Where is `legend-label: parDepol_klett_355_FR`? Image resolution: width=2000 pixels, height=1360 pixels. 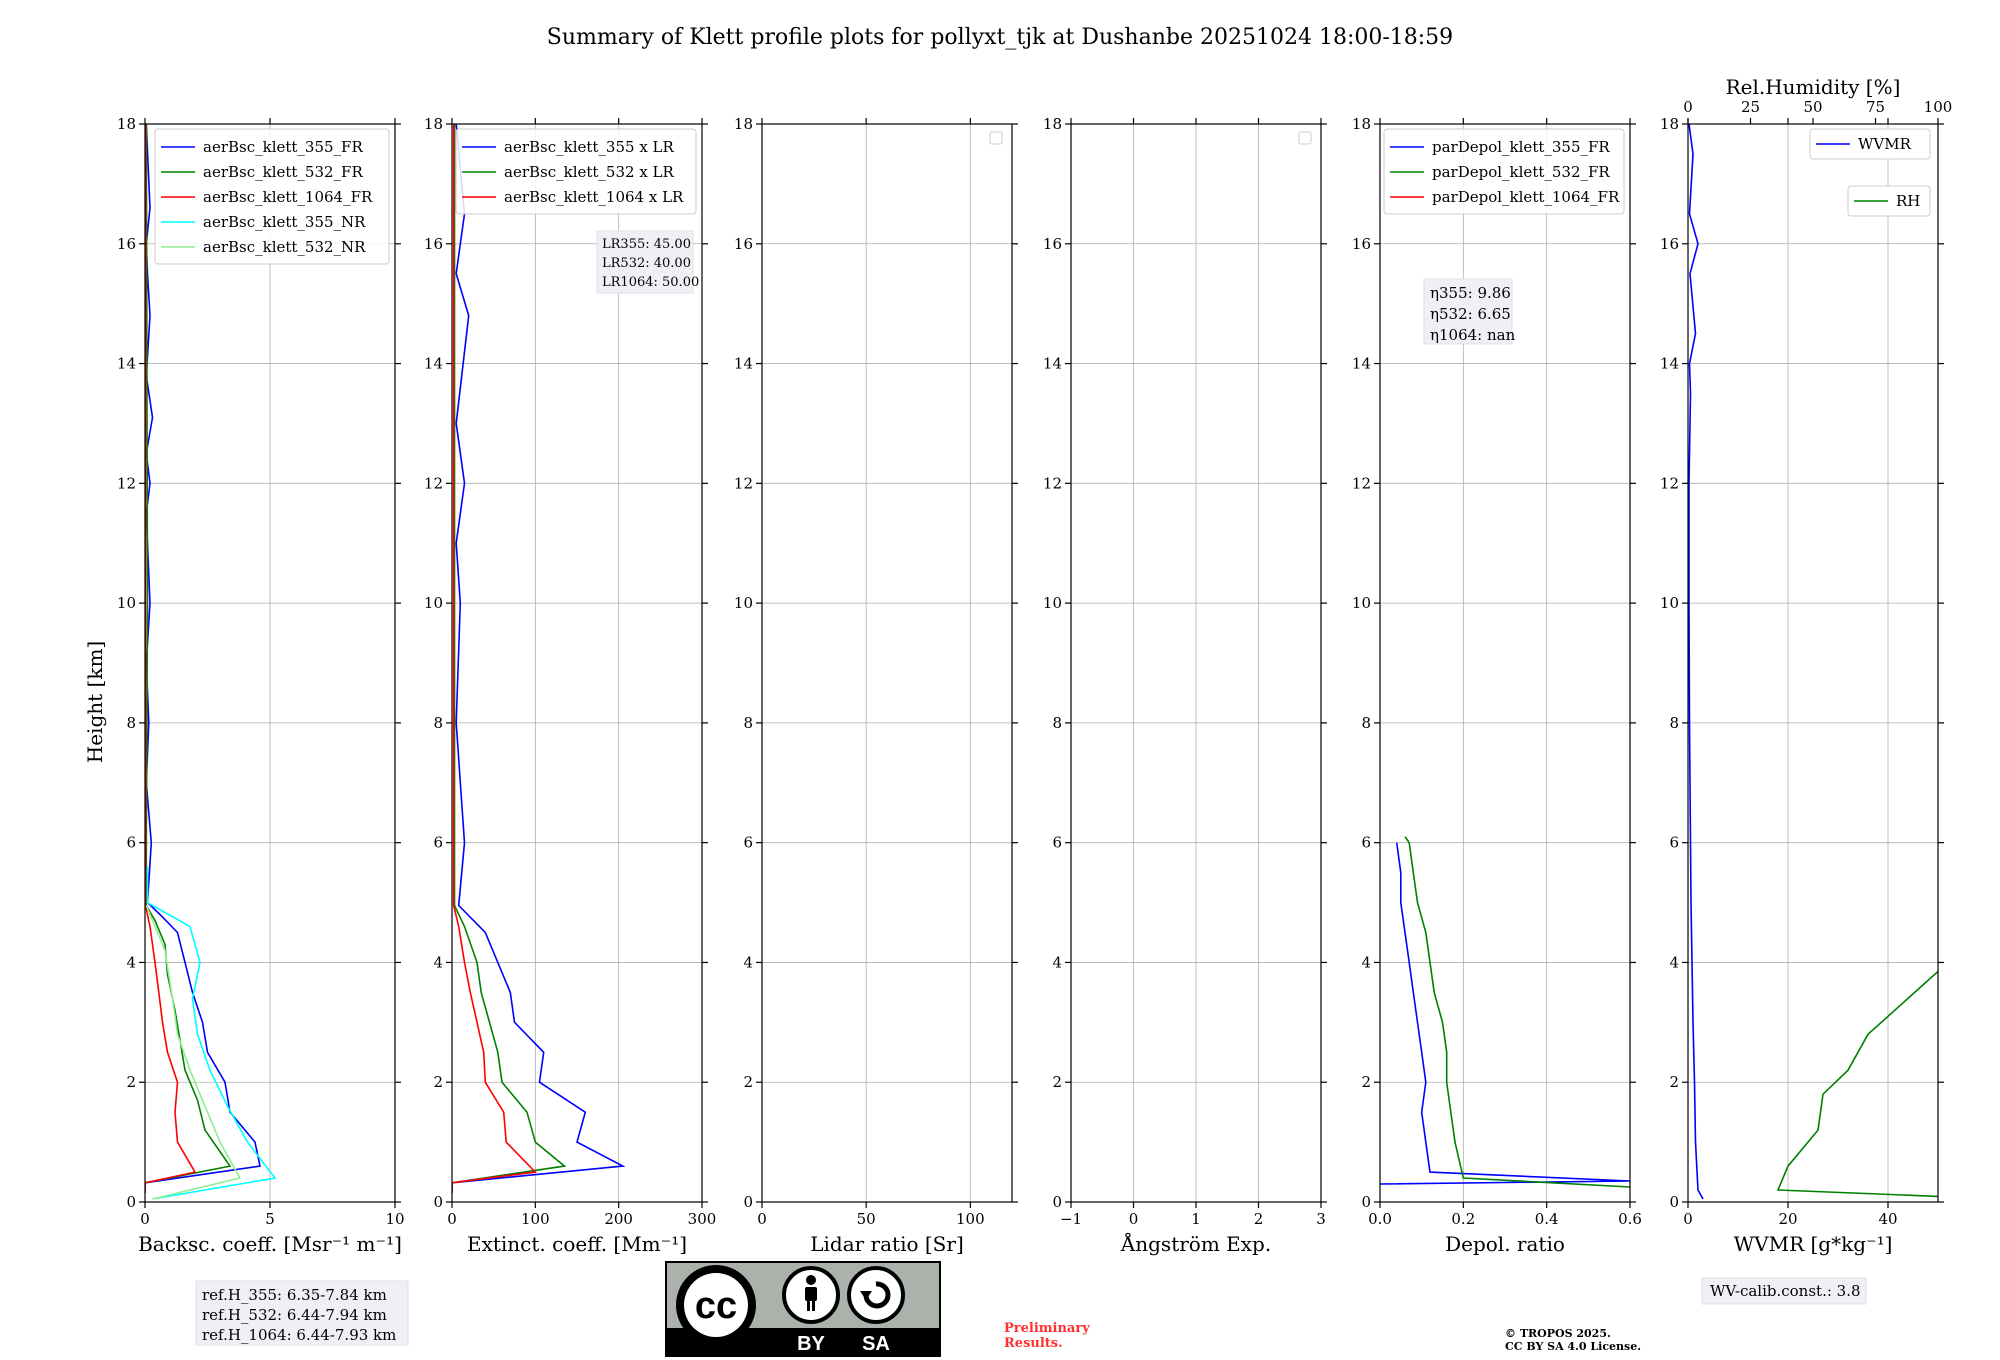 legend-label: parDepol_klett_355_FR is located at coordinates (1521, 147).